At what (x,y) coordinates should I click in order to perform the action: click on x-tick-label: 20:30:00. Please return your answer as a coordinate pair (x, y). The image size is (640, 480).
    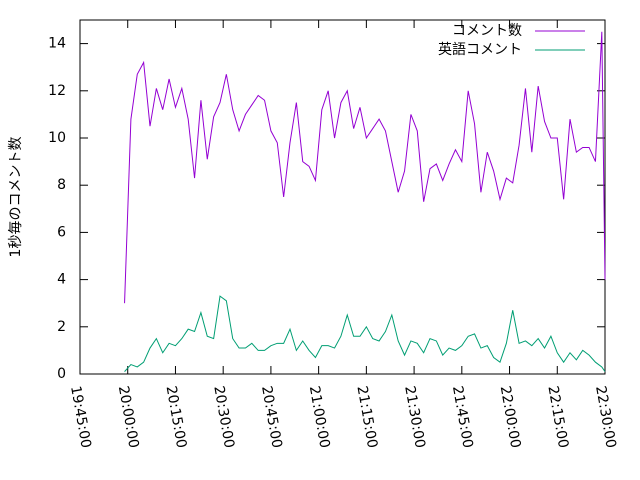
    Looking at the image, I should click on (223, 417).